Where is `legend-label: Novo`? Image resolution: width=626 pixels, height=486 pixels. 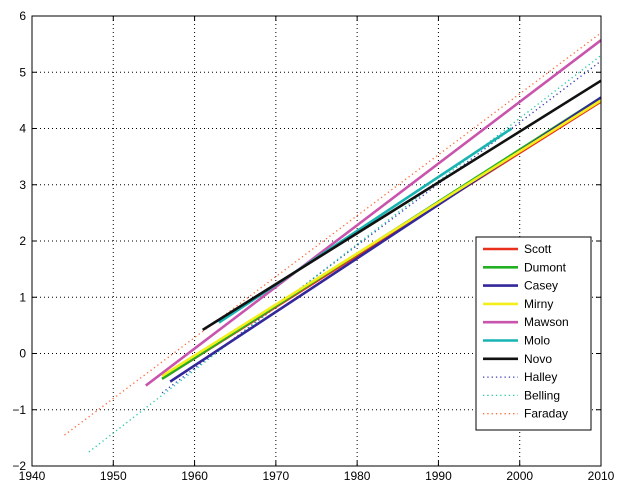
legend-label: Novo is located at coordinates (538, 359).